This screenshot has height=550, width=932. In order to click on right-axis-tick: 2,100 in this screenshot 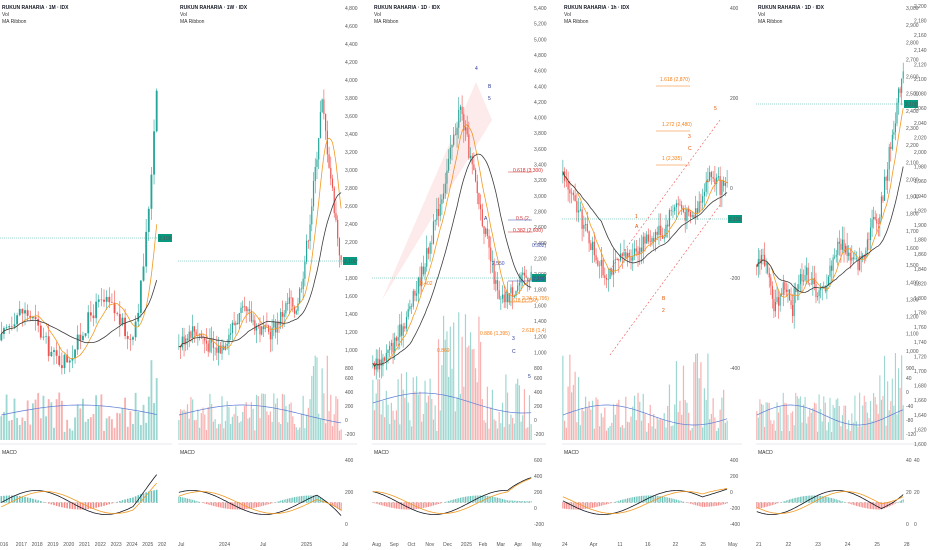, I will do `click(920, 80)`.